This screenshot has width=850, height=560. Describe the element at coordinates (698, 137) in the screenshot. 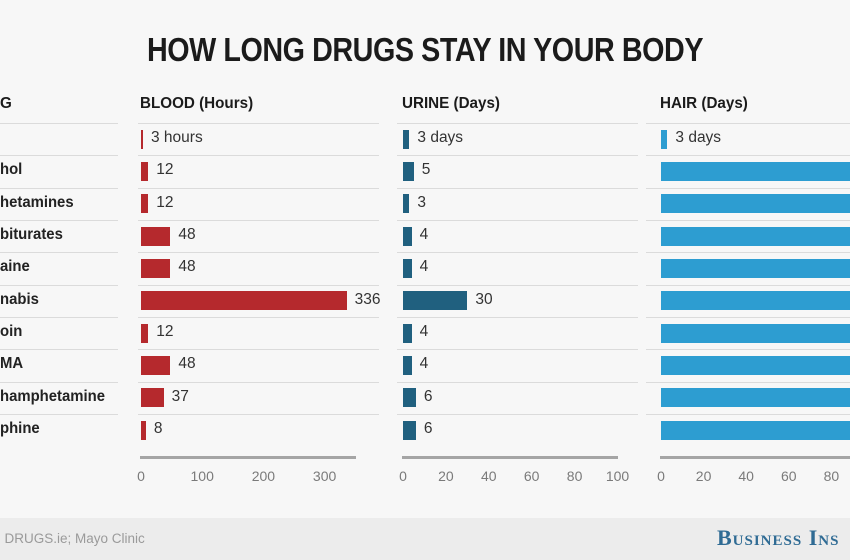

I see `value-label-hair-row1: 3 days` at that location.